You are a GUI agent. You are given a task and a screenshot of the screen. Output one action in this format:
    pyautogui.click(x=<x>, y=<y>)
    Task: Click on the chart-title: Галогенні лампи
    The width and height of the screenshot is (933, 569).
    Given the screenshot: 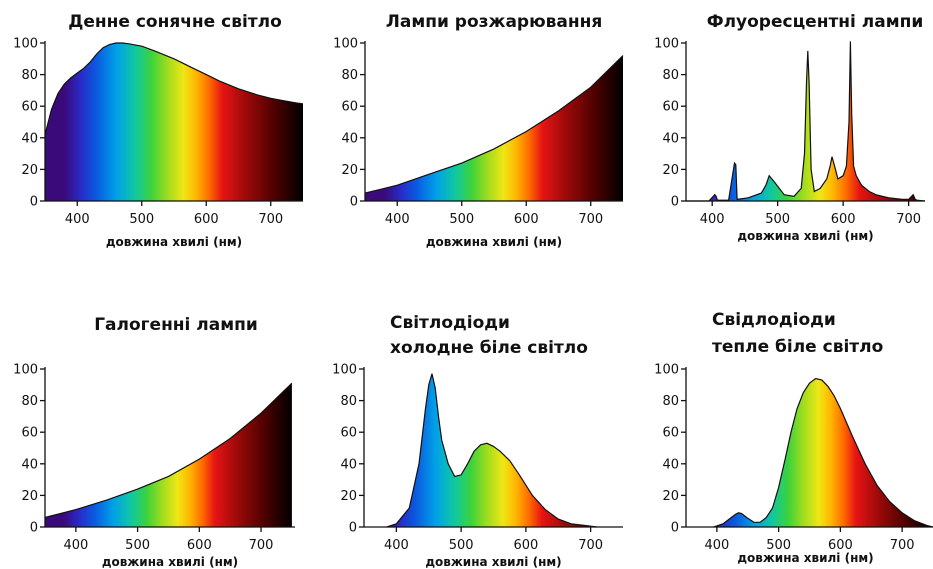 What is the action you would take?
    pyautogui.click(x=176, y=325)
    